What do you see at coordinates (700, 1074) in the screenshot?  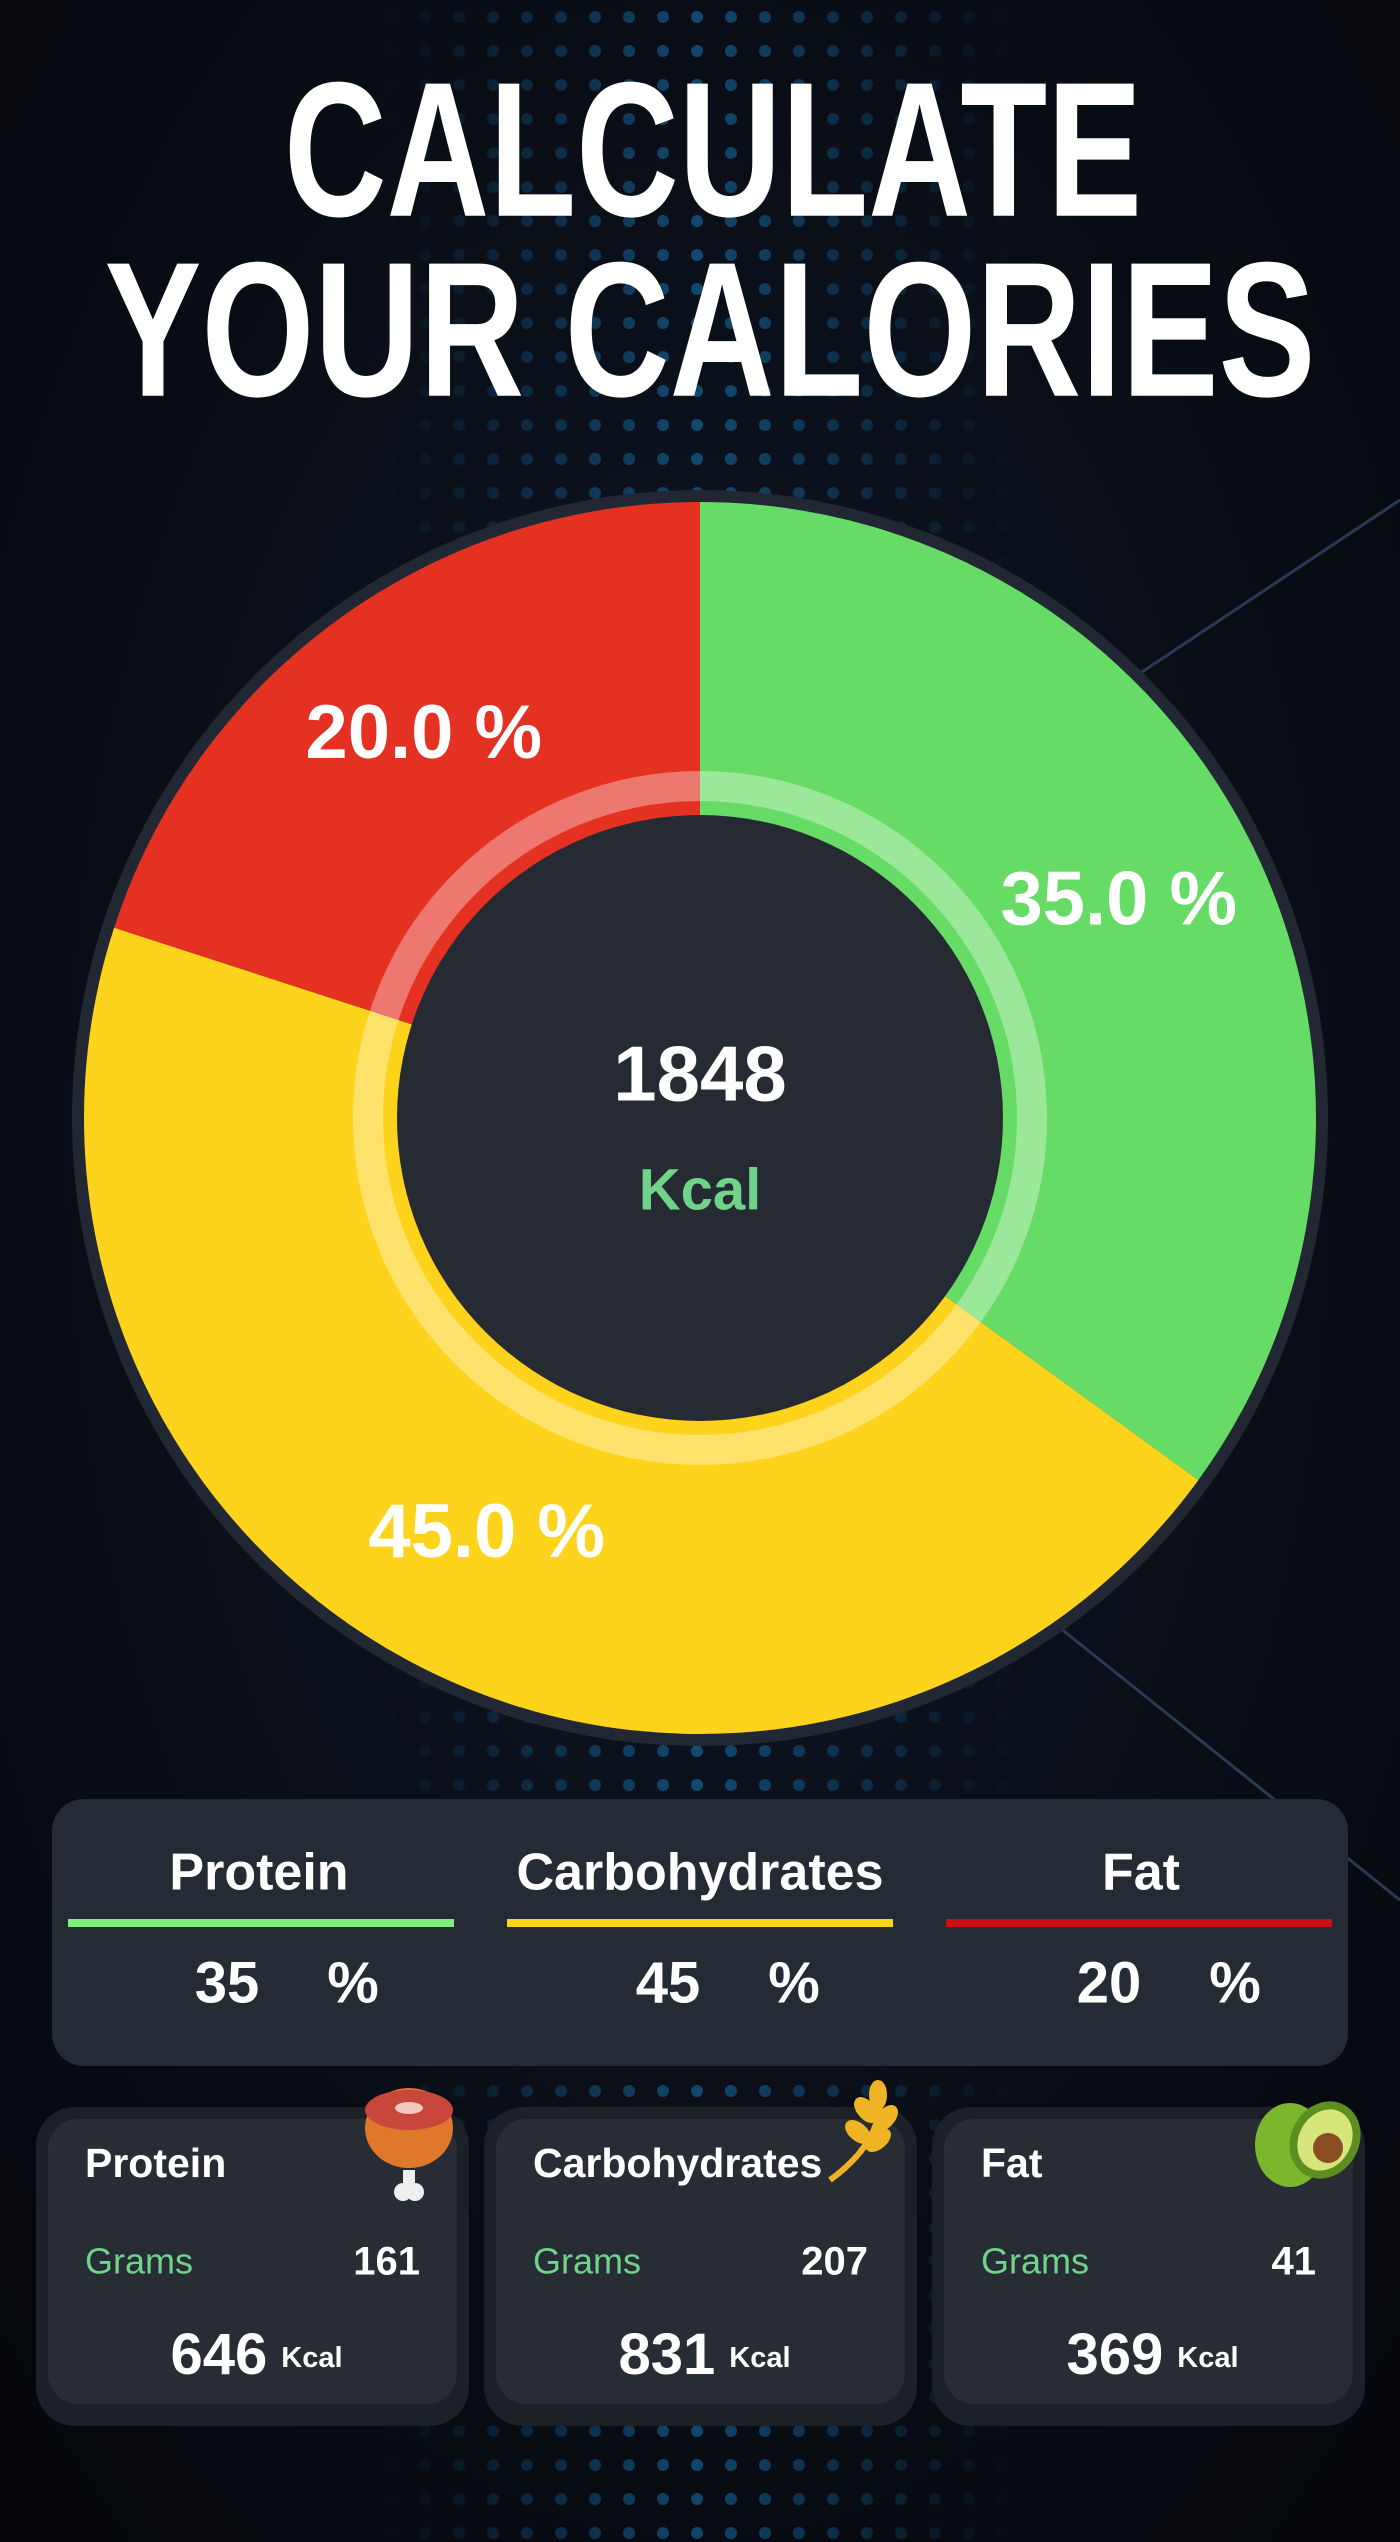 I see `total-kcal: 1848` at bounding box center [700, 1074].